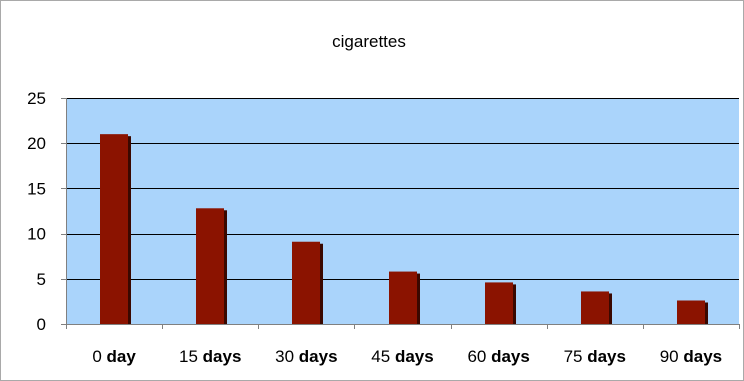  Describe the element at coordinates (41, 279) in the screenshot. I see `y-tick-label: 5` at that location.